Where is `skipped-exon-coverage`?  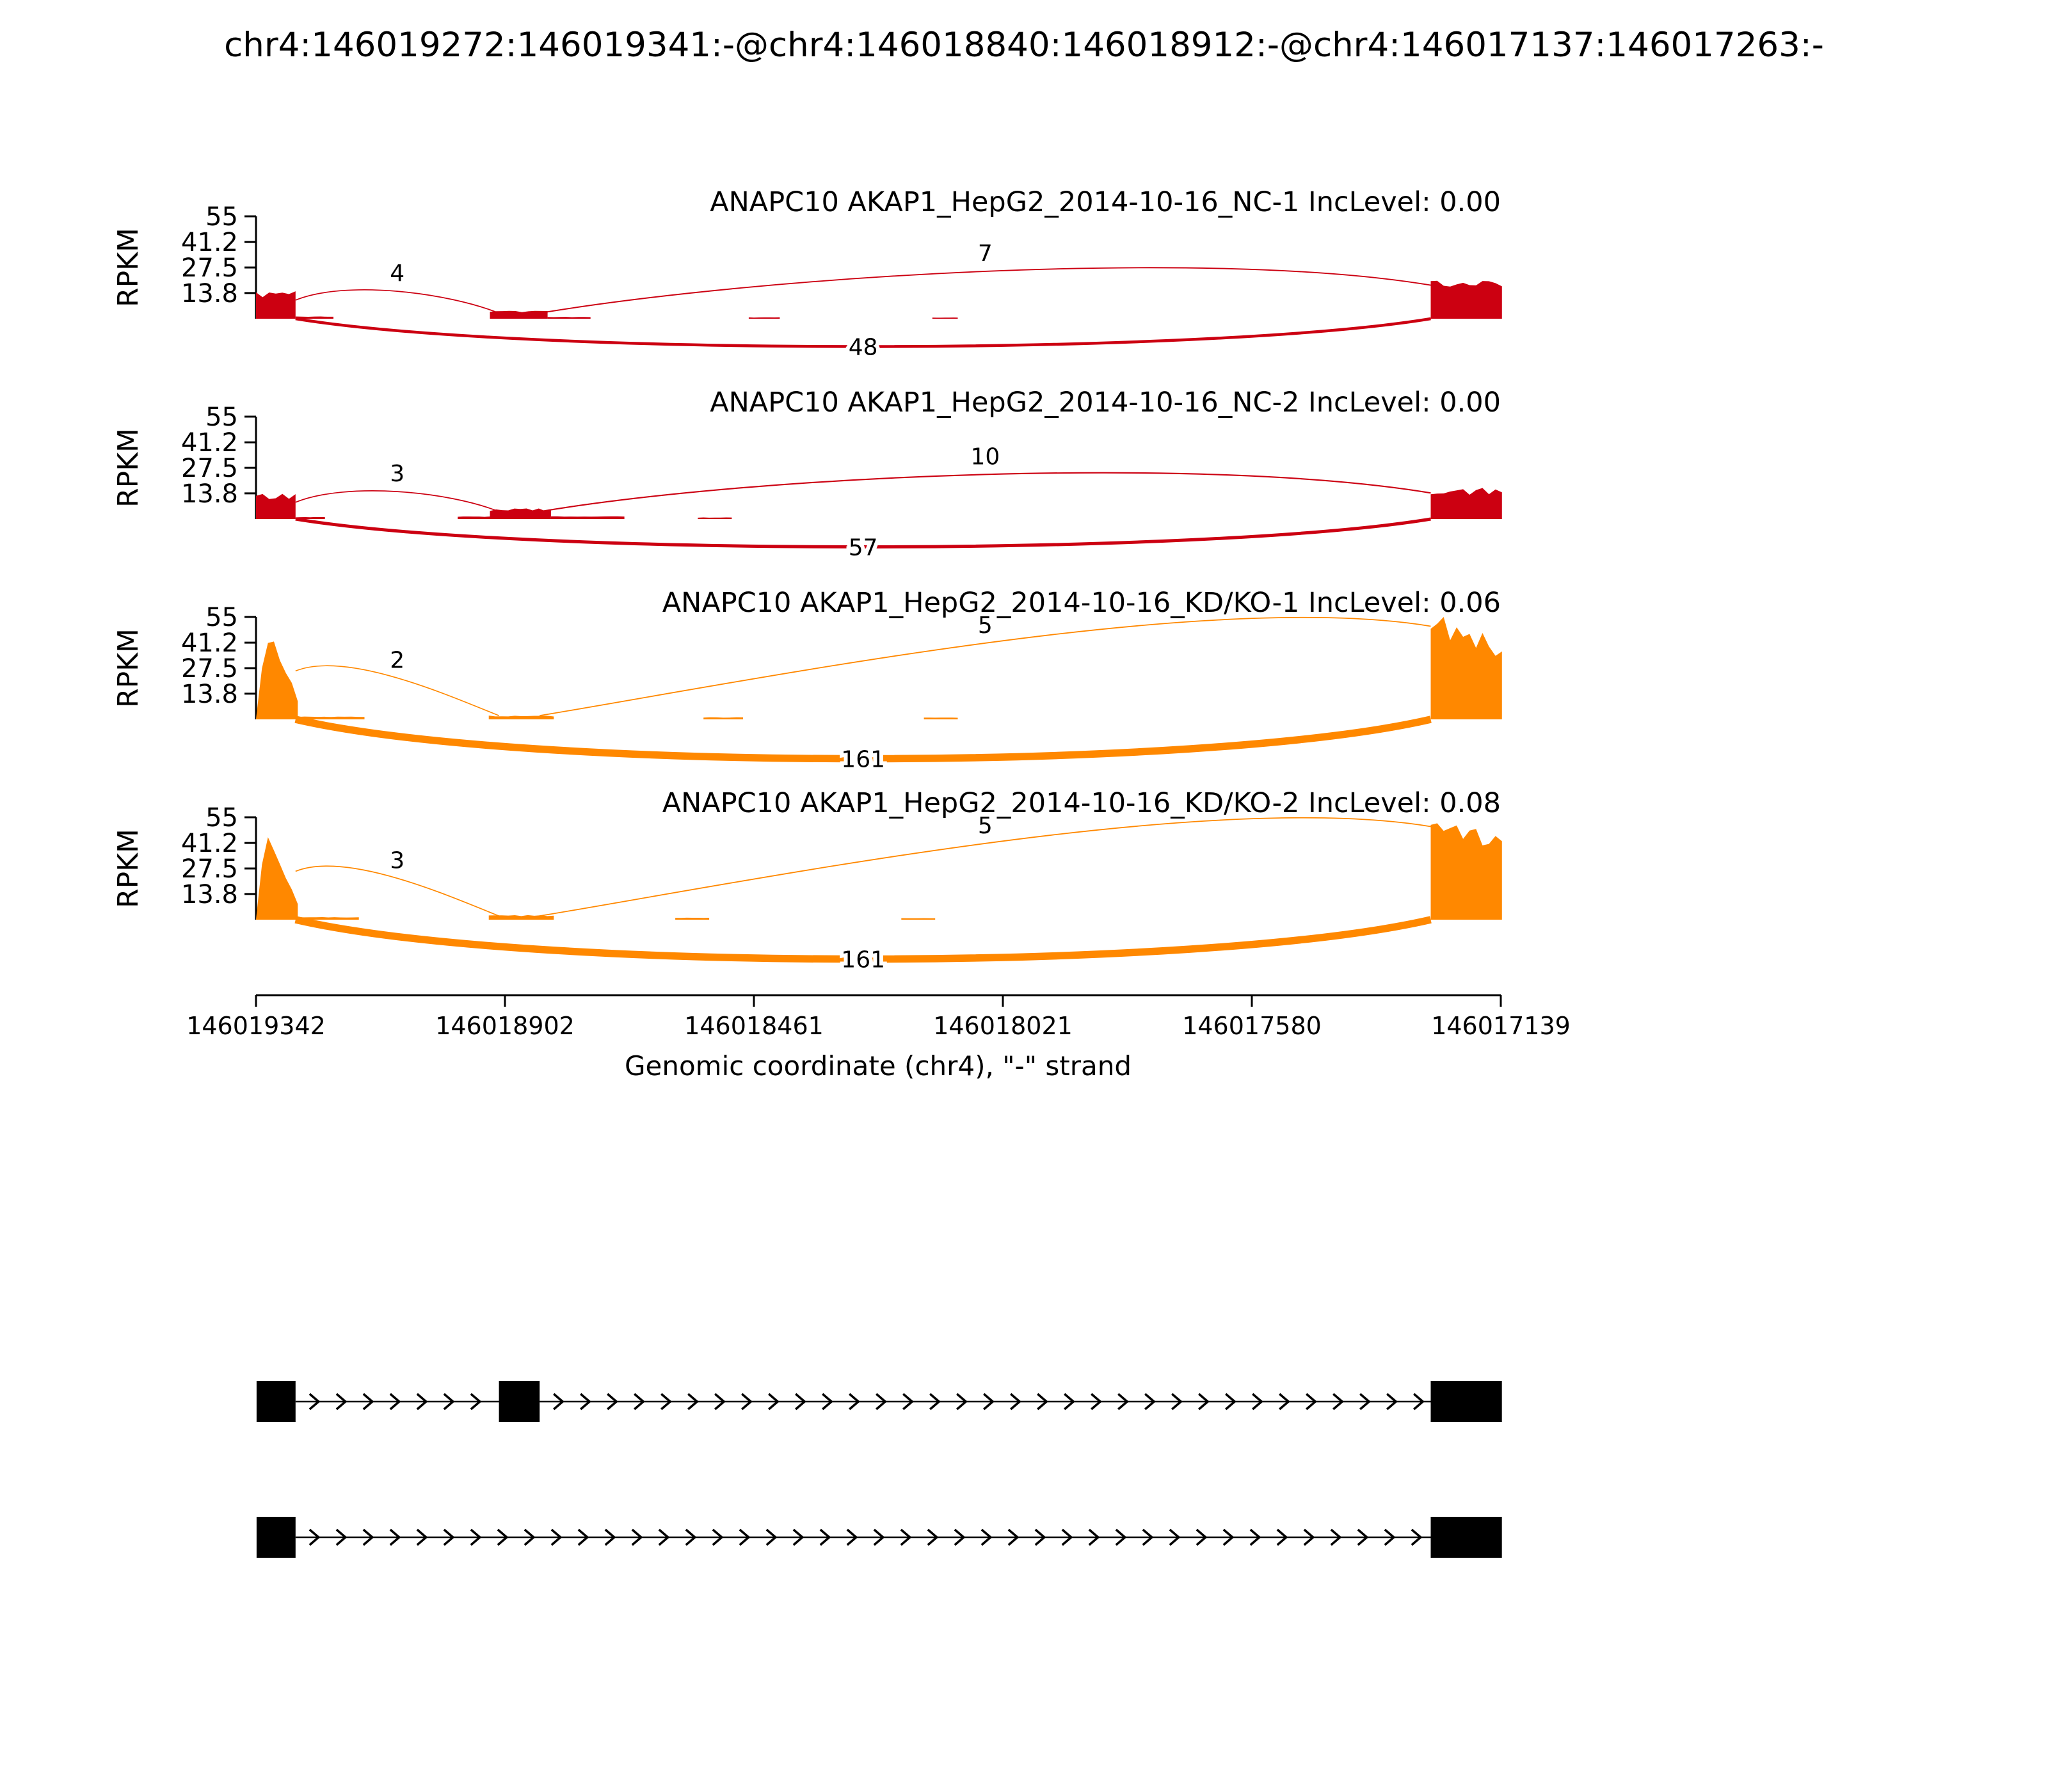 skipped-exon-coverage is located at coordinates (521, 717).